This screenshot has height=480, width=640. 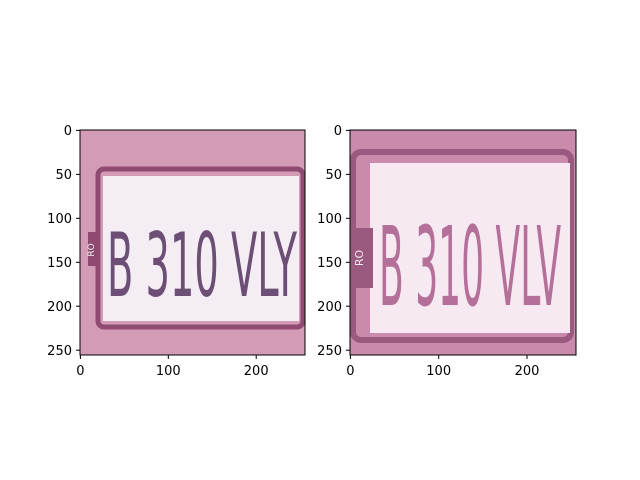 What do you see at coordinates (329, 219) in the screenshot?
I see `right-ytick-label: 100` at bounding box center [329, 219].